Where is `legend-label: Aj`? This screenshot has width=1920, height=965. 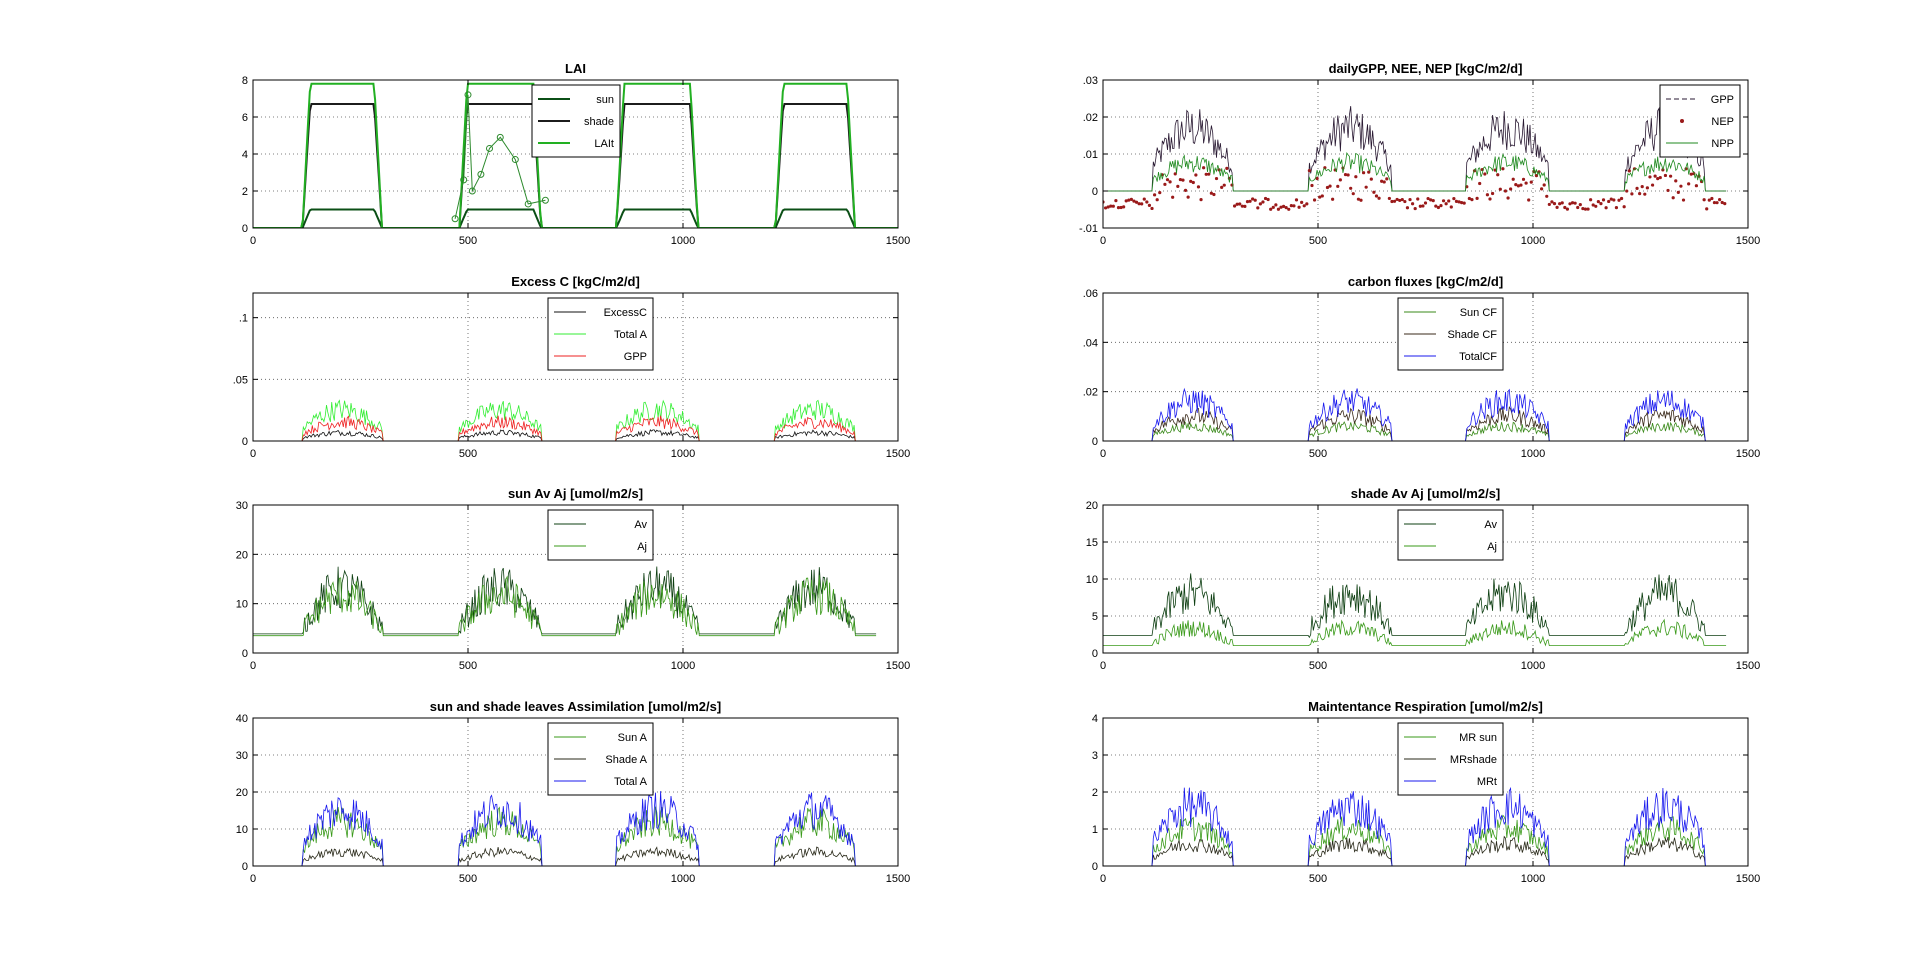 legend-label: Aj is located at coordinates (1492, 547).